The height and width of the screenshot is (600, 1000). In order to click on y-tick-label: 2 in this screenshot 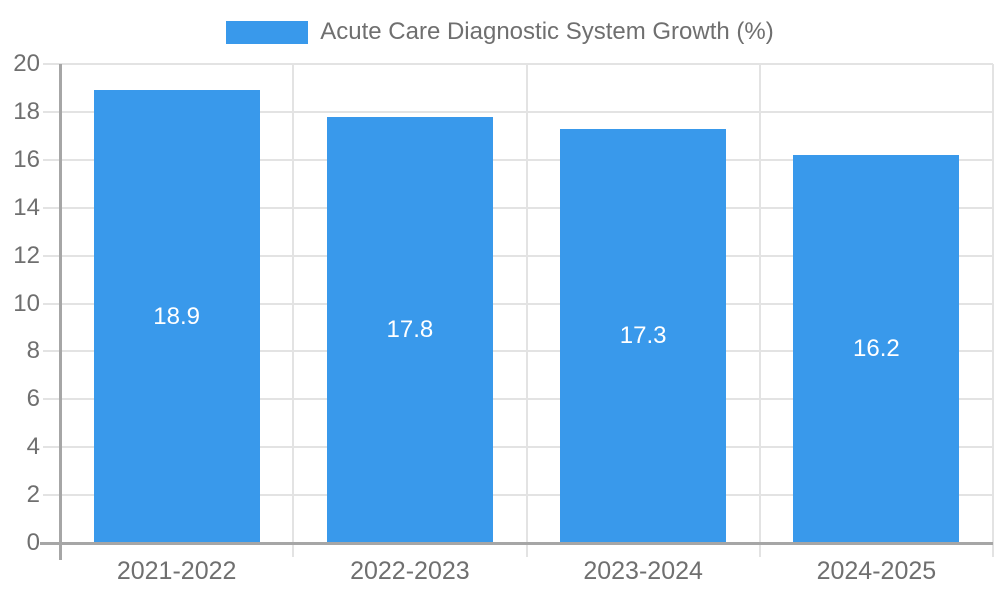, I will do `click(33, 495)`.